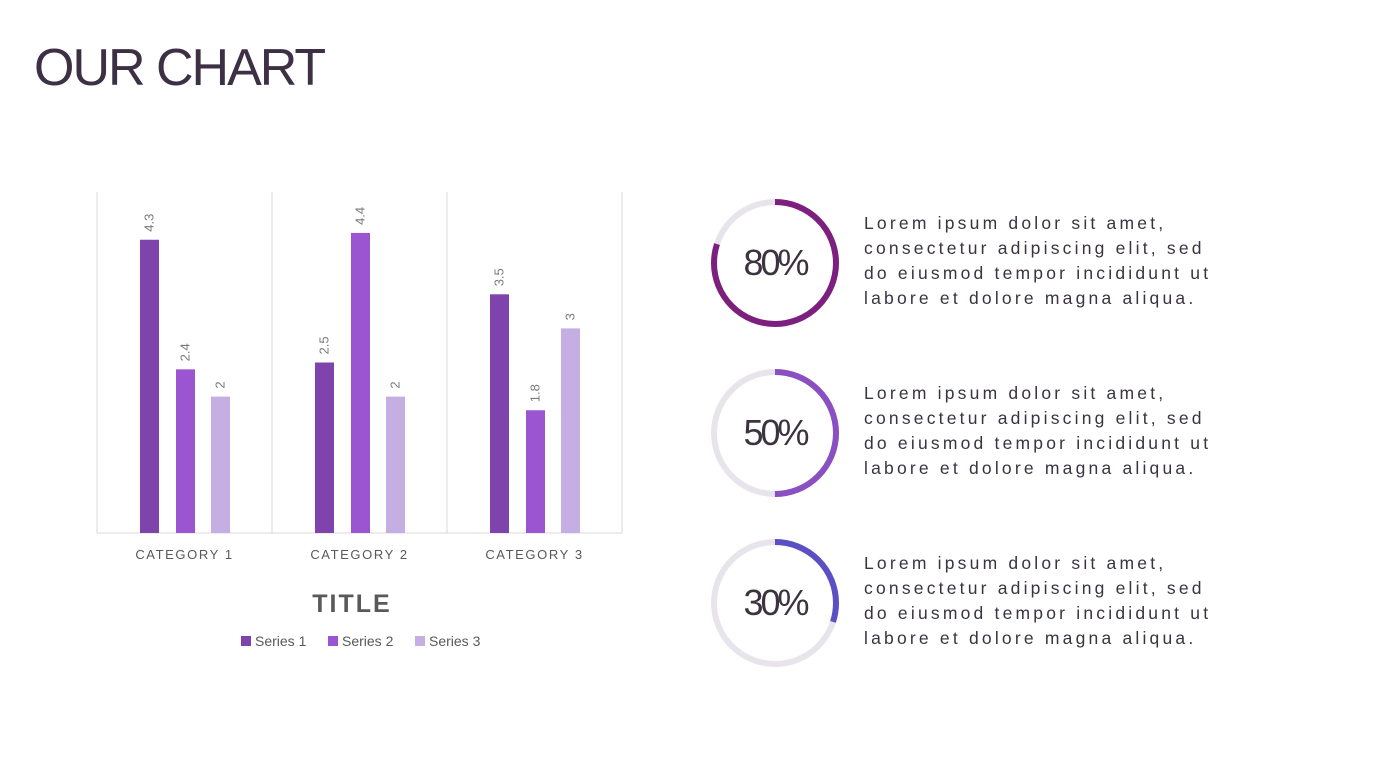 The image size is (1377, 770). I want to click on page-title: OUR CHART, so click(180, 68).